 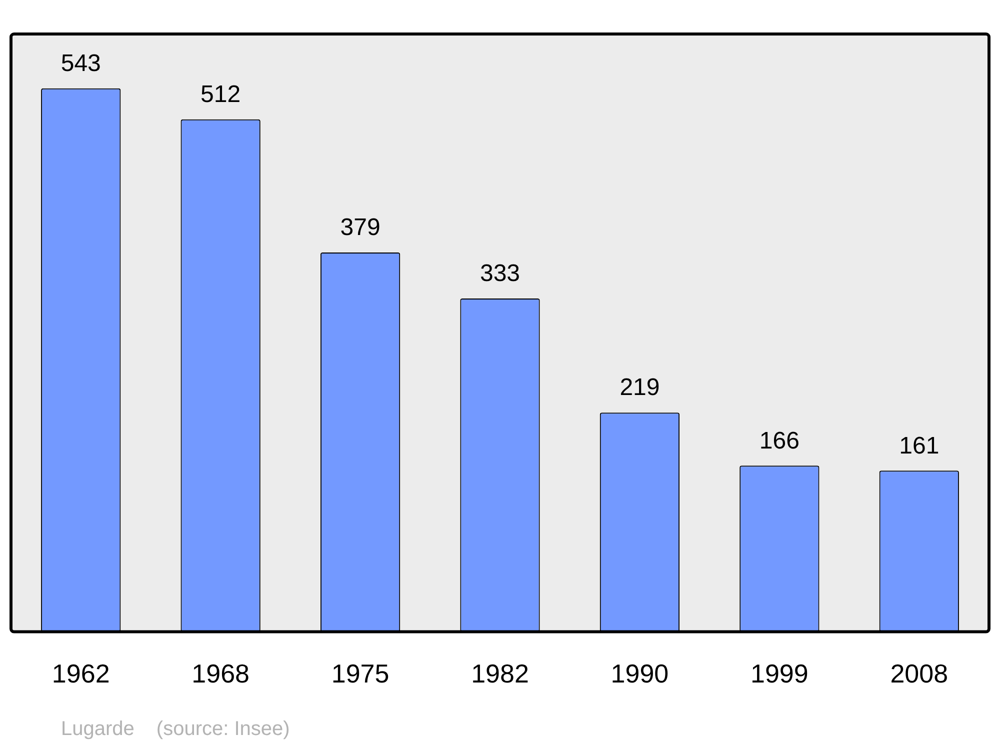 I want to click on x-tick-label: 1968, so click(x=221, y=673).